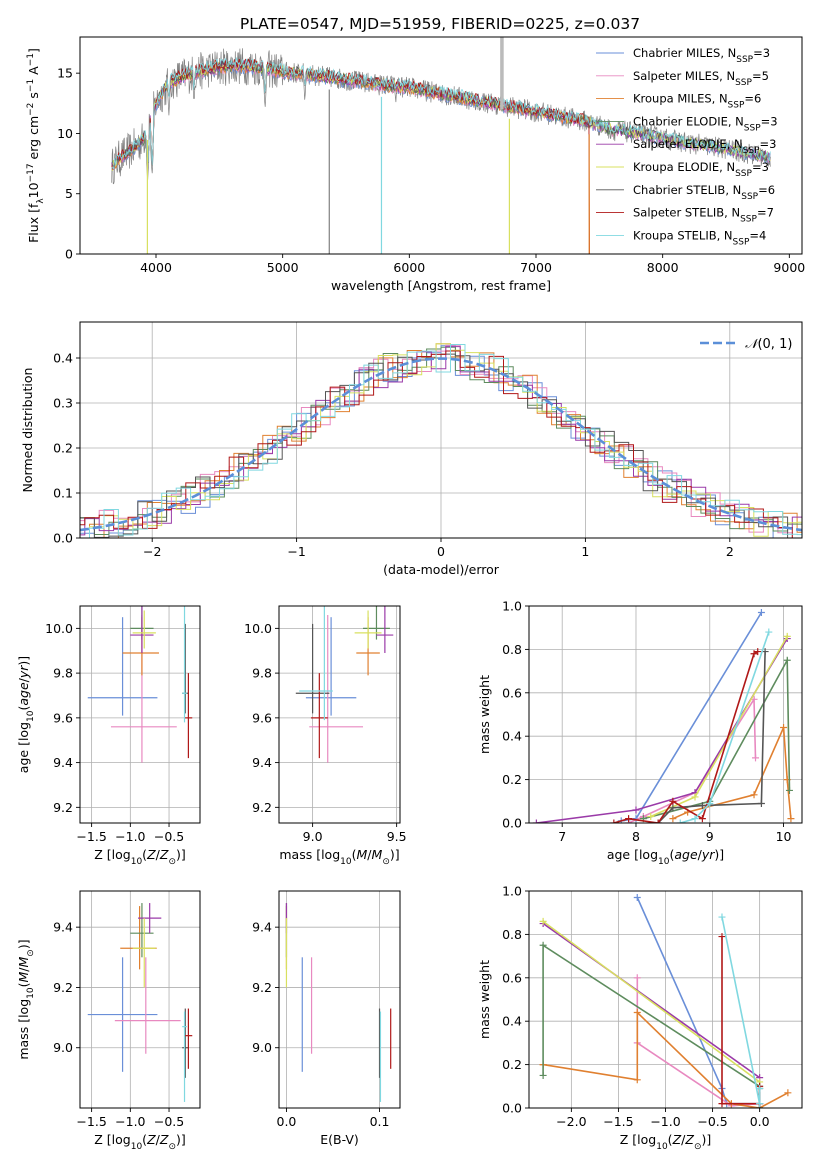 The image size is (819, 1170). What do you see at coordinates (69, 254) in the screenshot?
I see `spectrum-ytick-label: 0` at bounding box center [69, 254].